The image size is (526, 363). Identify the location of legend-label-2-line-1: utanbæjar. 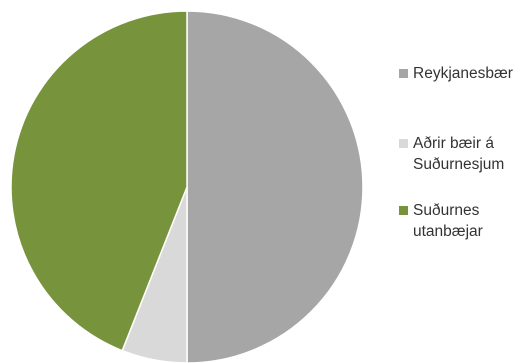
(448, 231).